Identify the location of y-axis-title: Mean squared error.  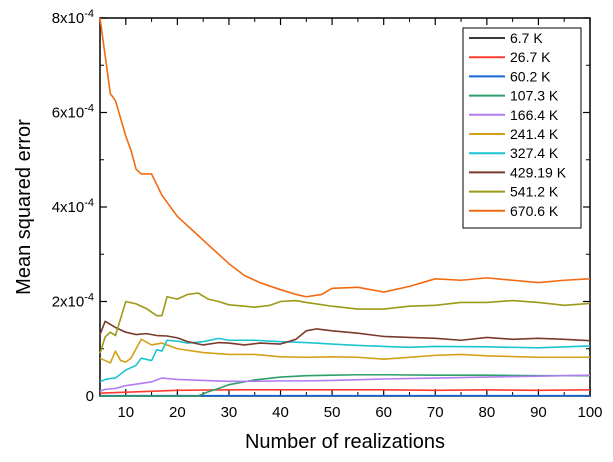
(24, 207).